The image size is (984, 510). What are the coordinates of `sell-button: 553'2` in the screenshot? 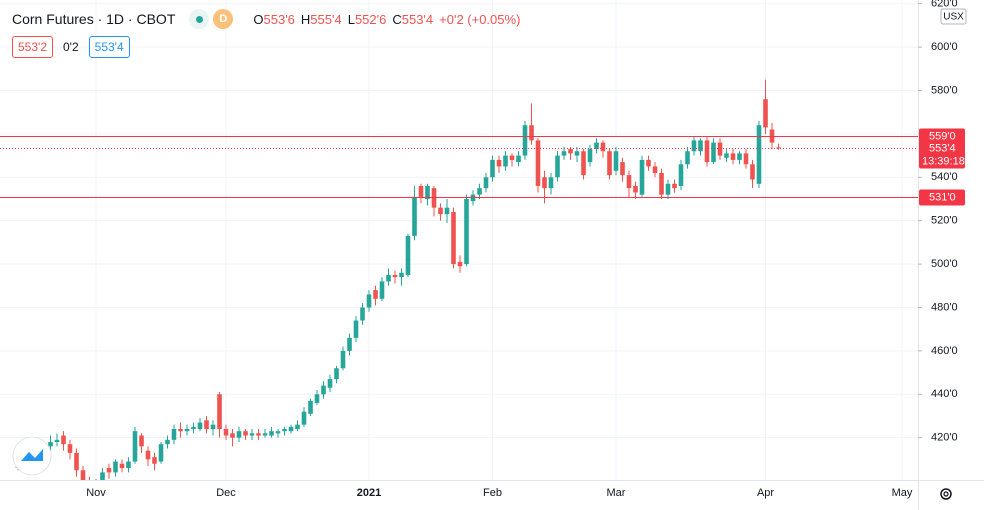 It's located at (32, 47).